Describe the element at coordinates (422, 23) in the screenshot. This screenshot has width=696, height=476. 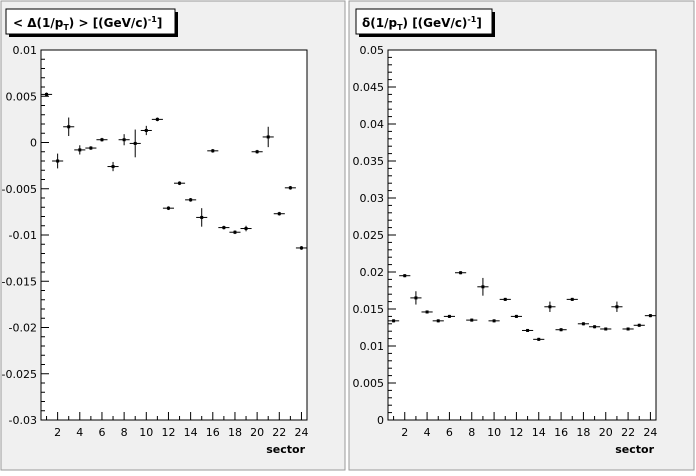
I see `right-chart-title: δ(1/pT) [(GeV/c)-1]` at that location.